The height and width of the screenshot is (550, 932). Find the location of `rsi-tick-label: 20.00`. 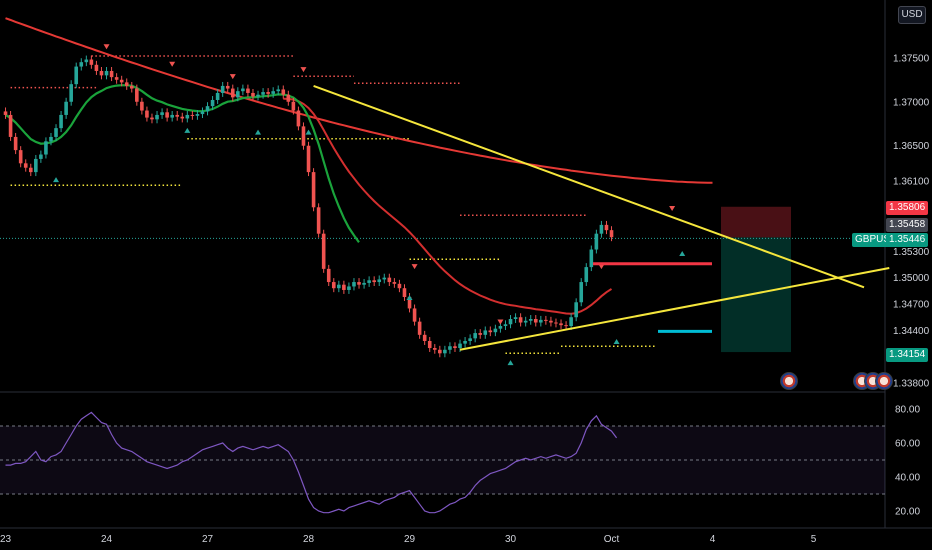

rsi-tick-label: 20.00 is located at coordinates (907, 512).